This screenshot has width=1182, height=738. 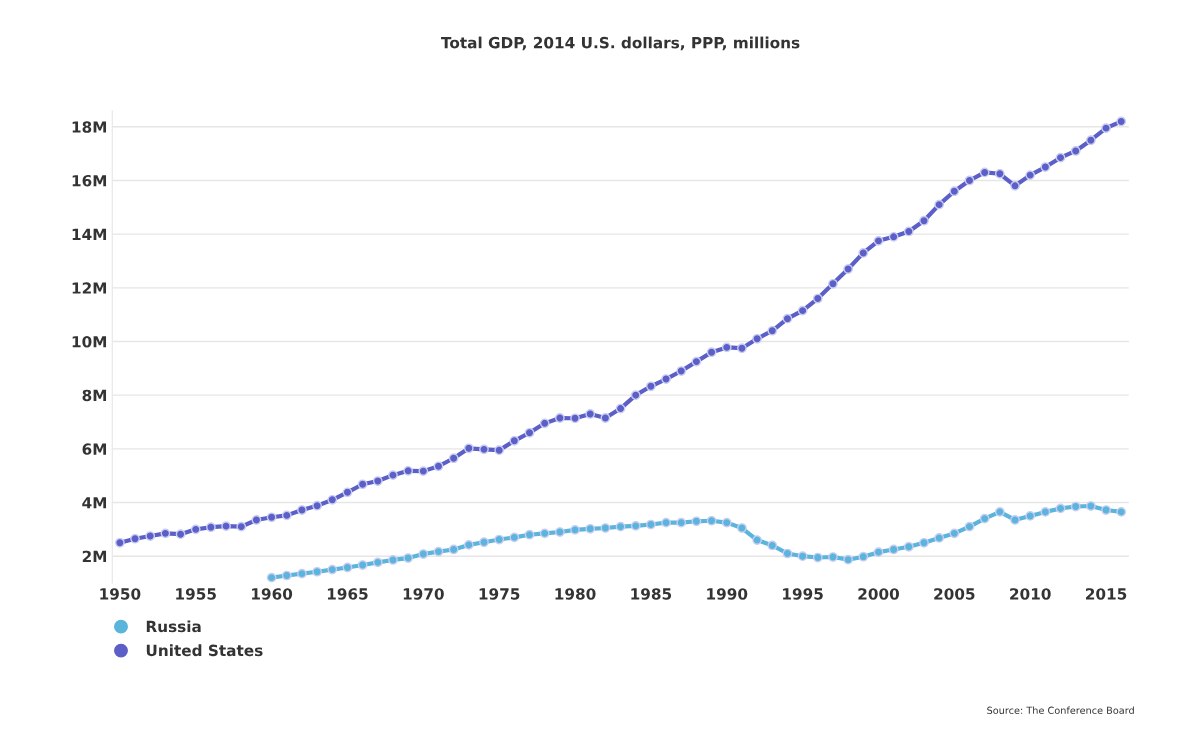 I want to click on y-tick-label: 16M, so click(x=89, y=180).